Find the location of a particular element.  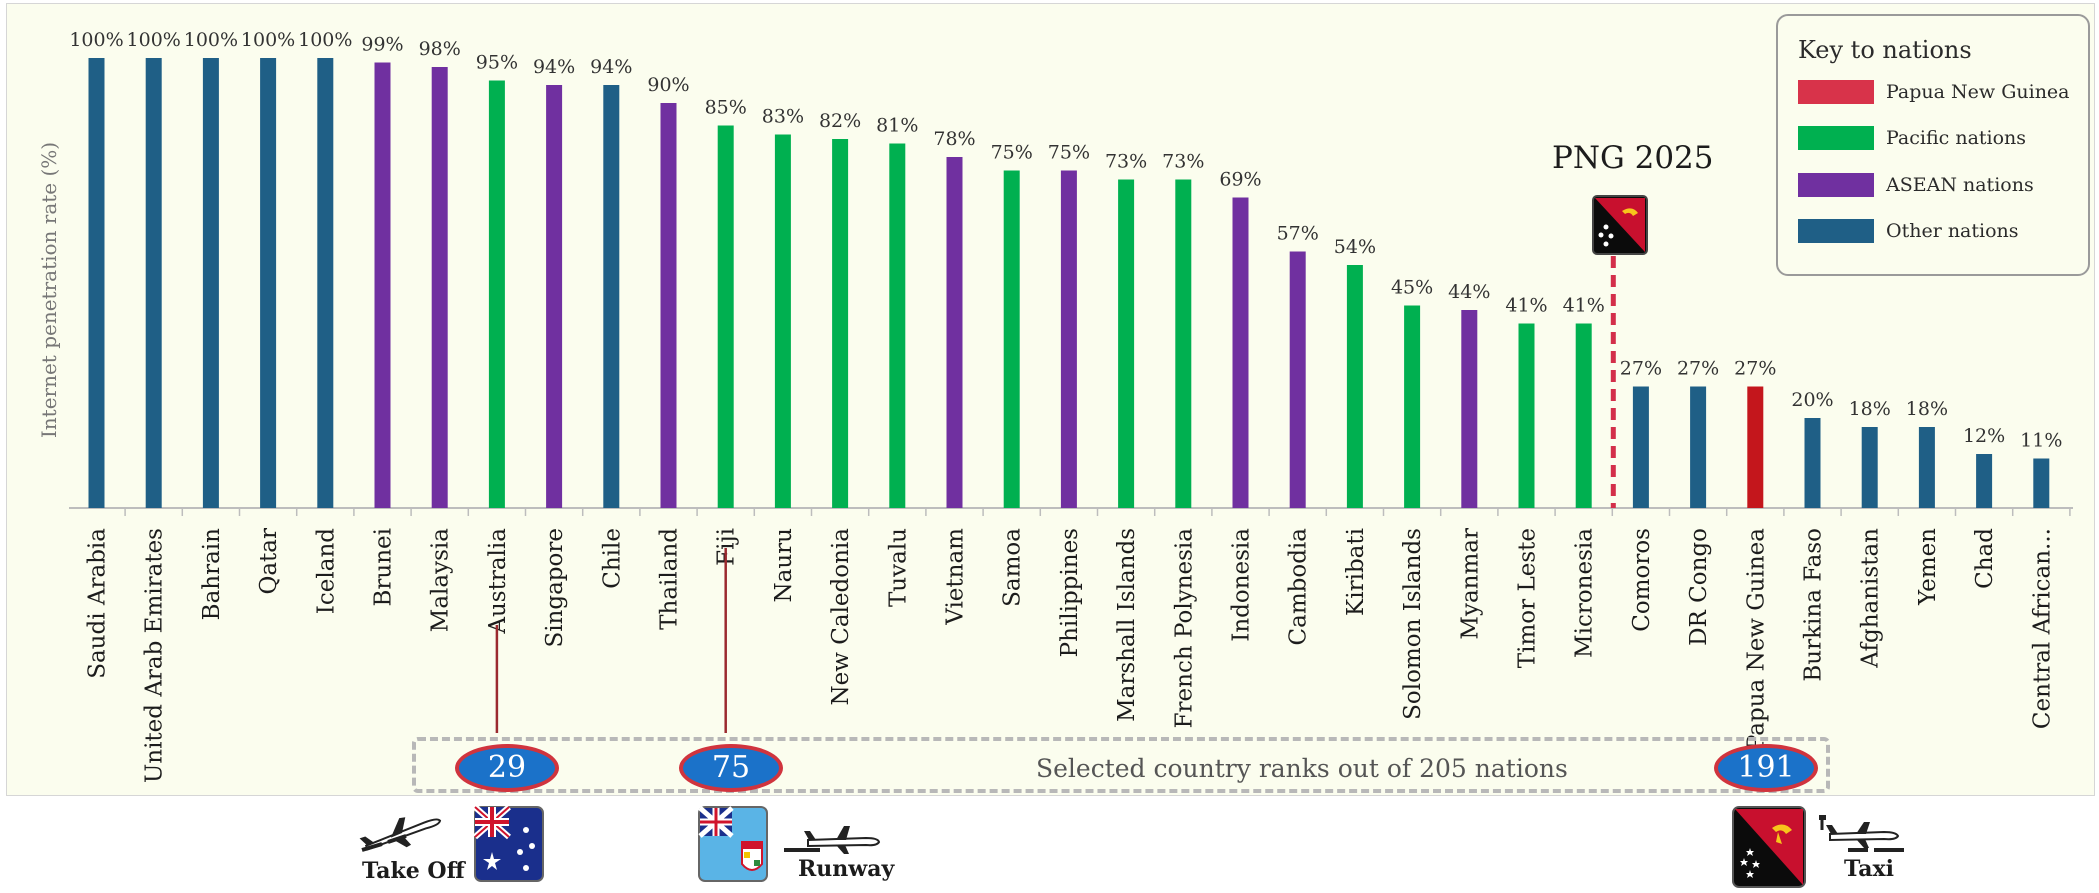

x-tick-label: Saudi Arabia is located at coordinates (98, 603).